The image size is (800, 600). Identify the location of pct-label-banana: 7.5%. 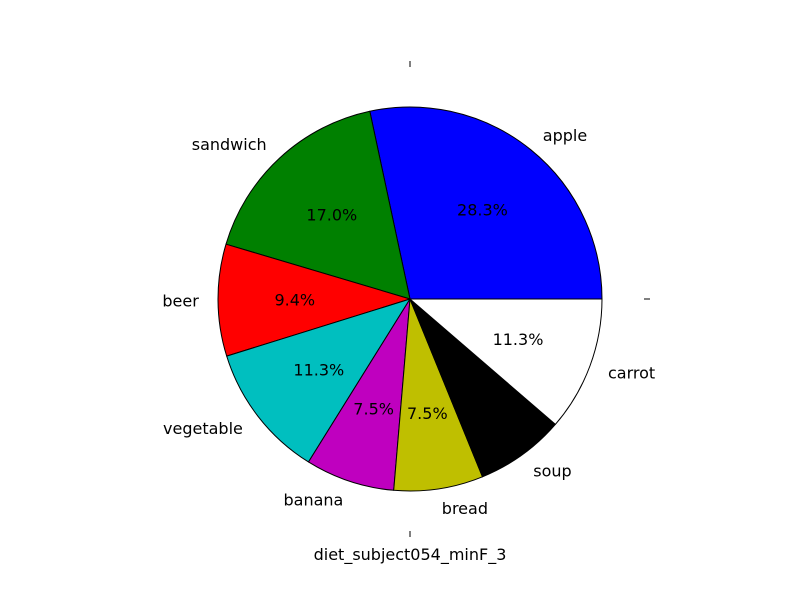
(373, 408).